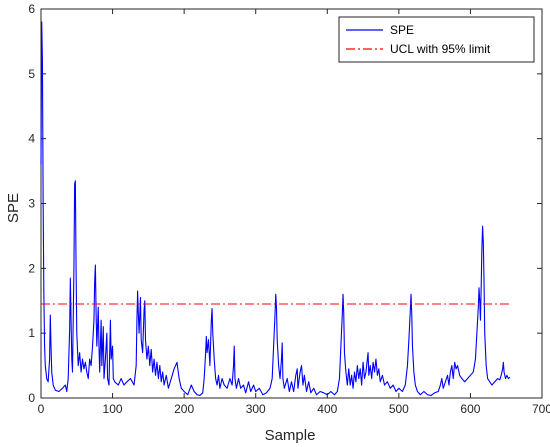  I want to click on x-tick-label: 200, so click(184, 409).